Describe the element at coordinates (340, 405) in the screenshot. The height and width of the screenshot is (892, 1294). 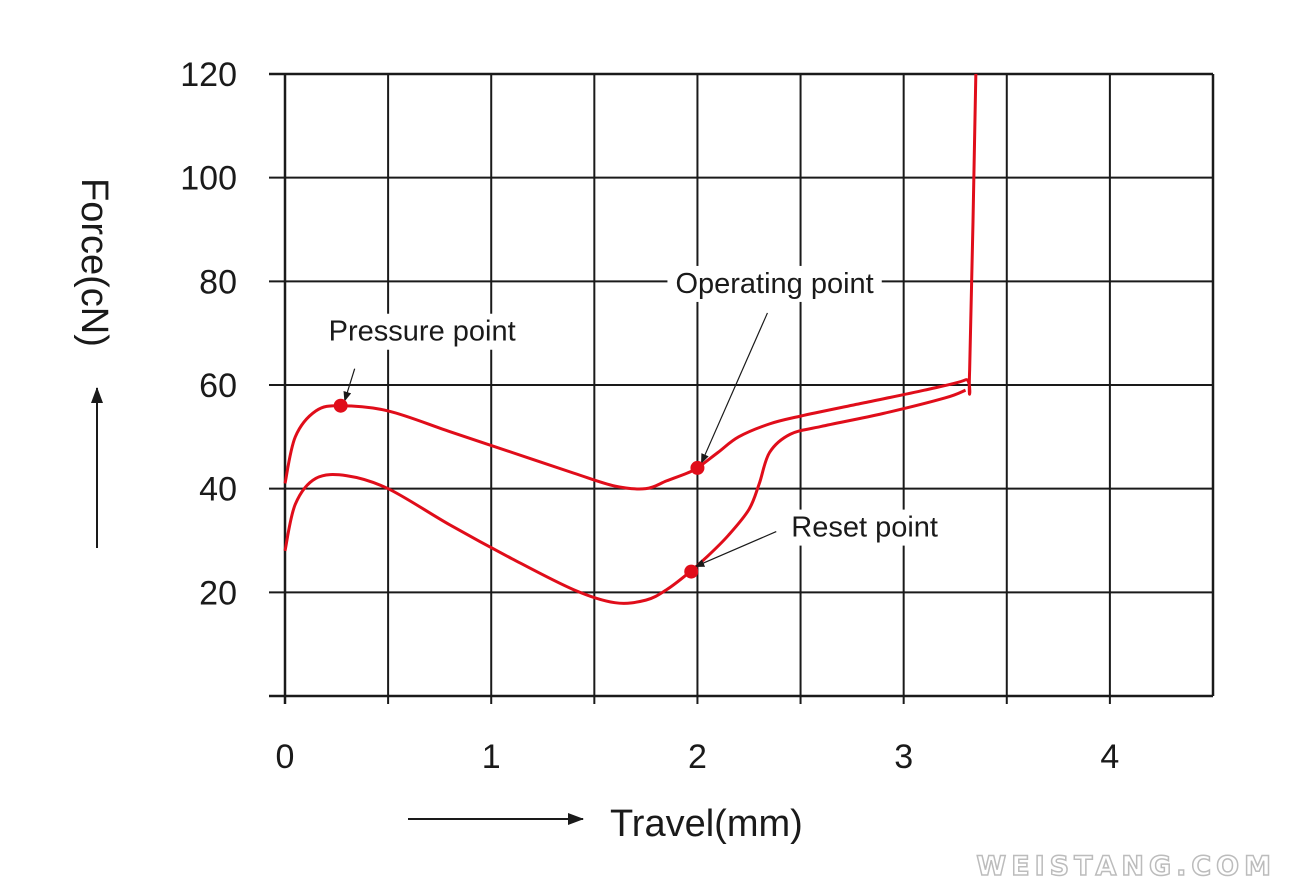
I see `pressure-point-marker` at that location.